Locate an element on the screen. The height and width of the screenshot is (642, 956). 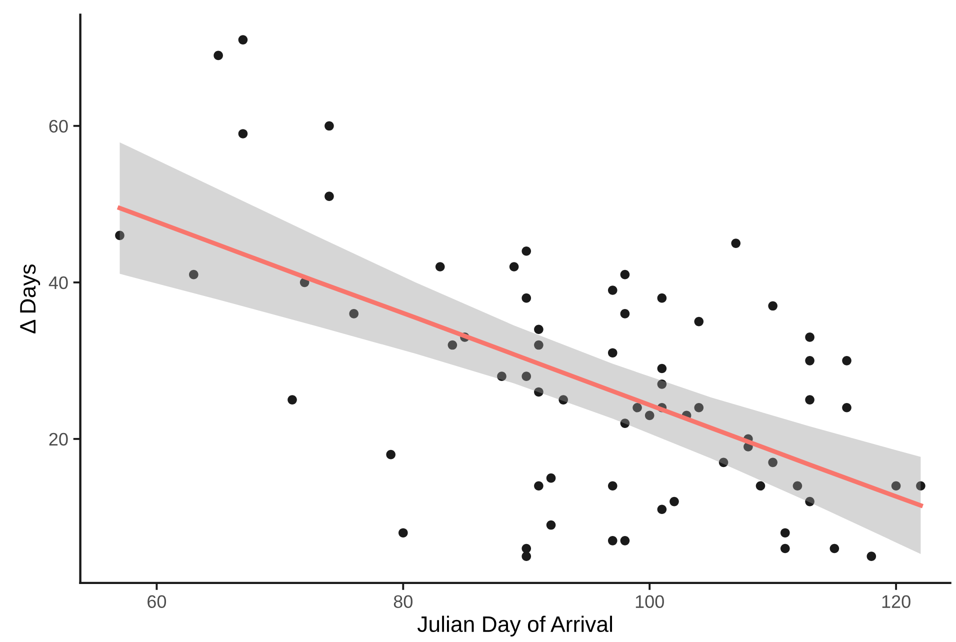
x-tick-label: 120 is located at coordinates (896, 601).